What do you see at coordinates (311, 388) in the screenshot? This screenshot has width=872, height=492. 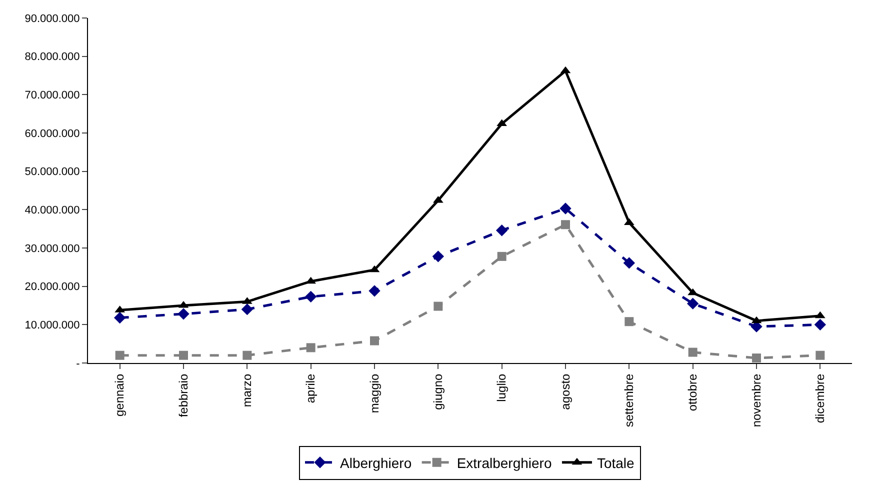 I see `x-tick-label: aprile` at bounding box center [311, 388].